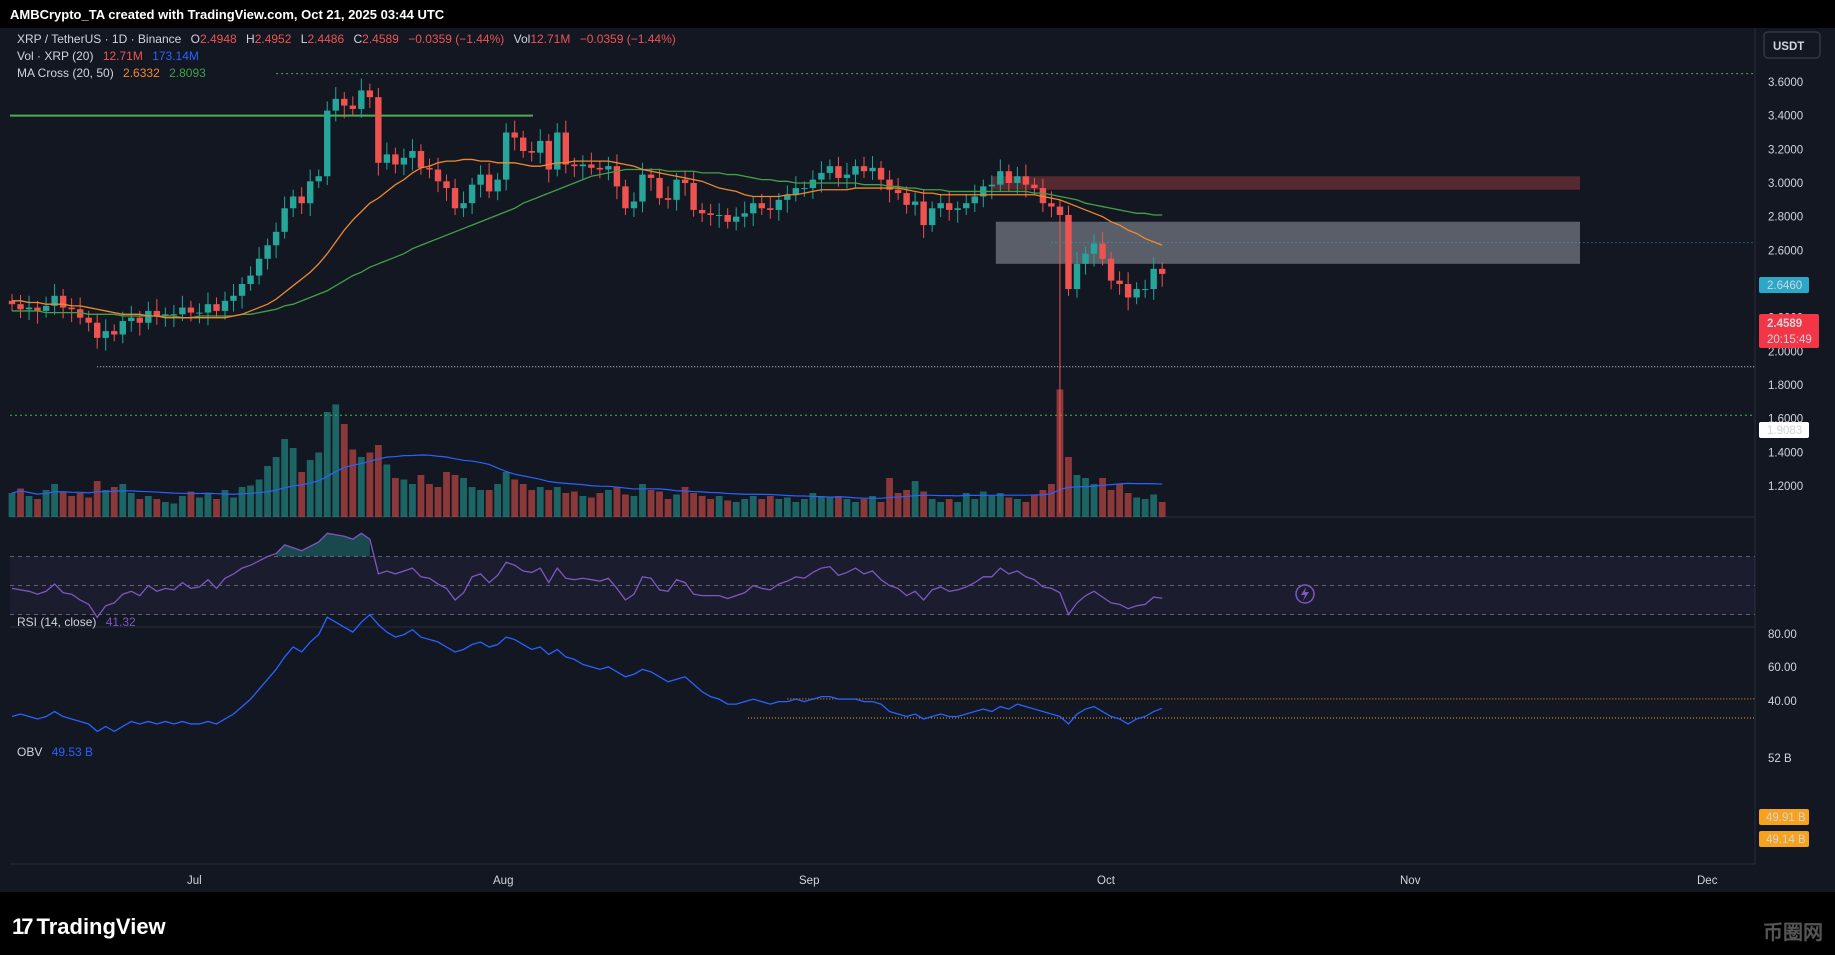 The width and height of the screenshot is (1835, 955). I want to click on lightning-icon, so click(1305, 594).